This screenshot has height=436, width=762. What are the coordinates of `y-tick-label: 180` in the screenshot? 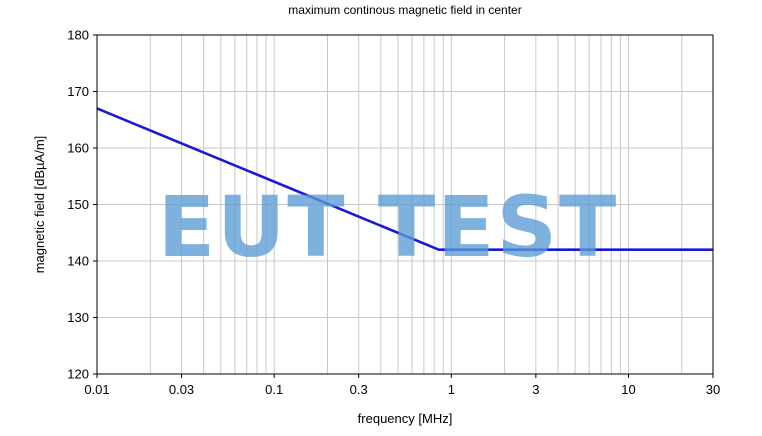 It's located at (78, 35).